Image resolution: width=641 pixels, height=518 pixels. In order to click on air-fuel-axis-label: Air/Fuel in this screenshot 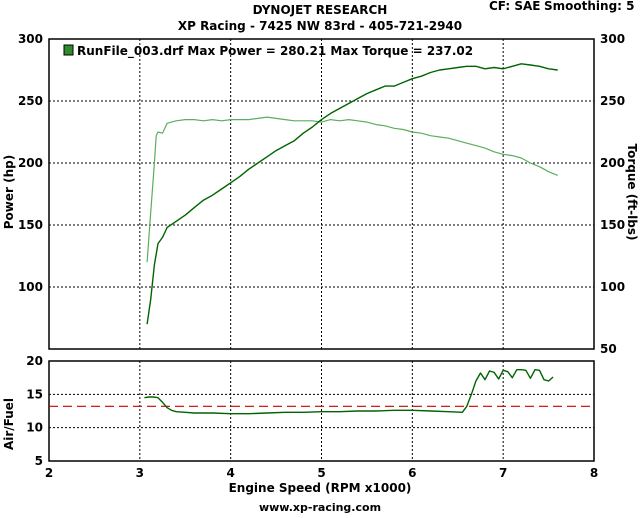, I will do `click(9, 424)`.